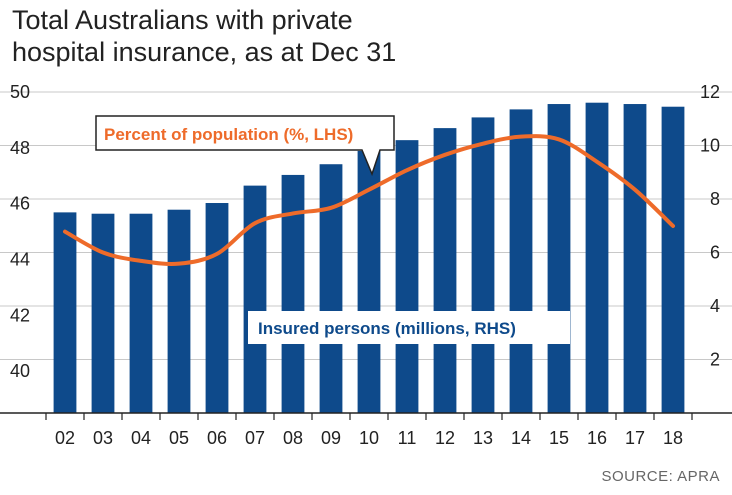  Describe the element at coordinates (204, 52) in the screenshot. I see `chart-title-line-2: hospital insurance, as at Dec 31` at that location.